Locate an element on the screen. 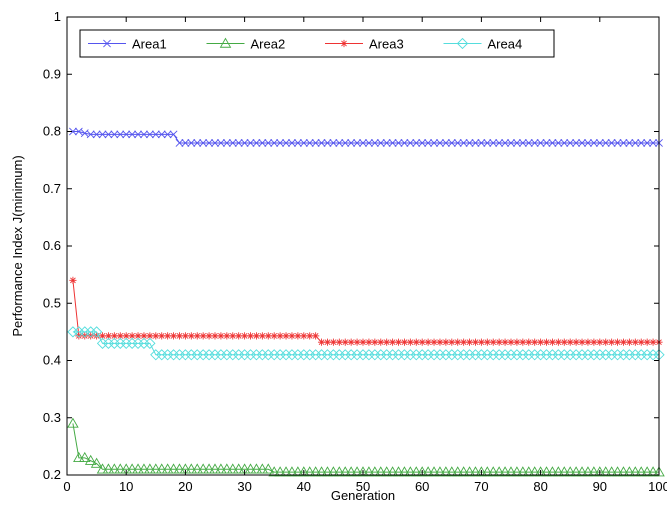 This screenshot has height=523, width=667. y-tick-label: 0.3 is located at coordinates (52, 417).